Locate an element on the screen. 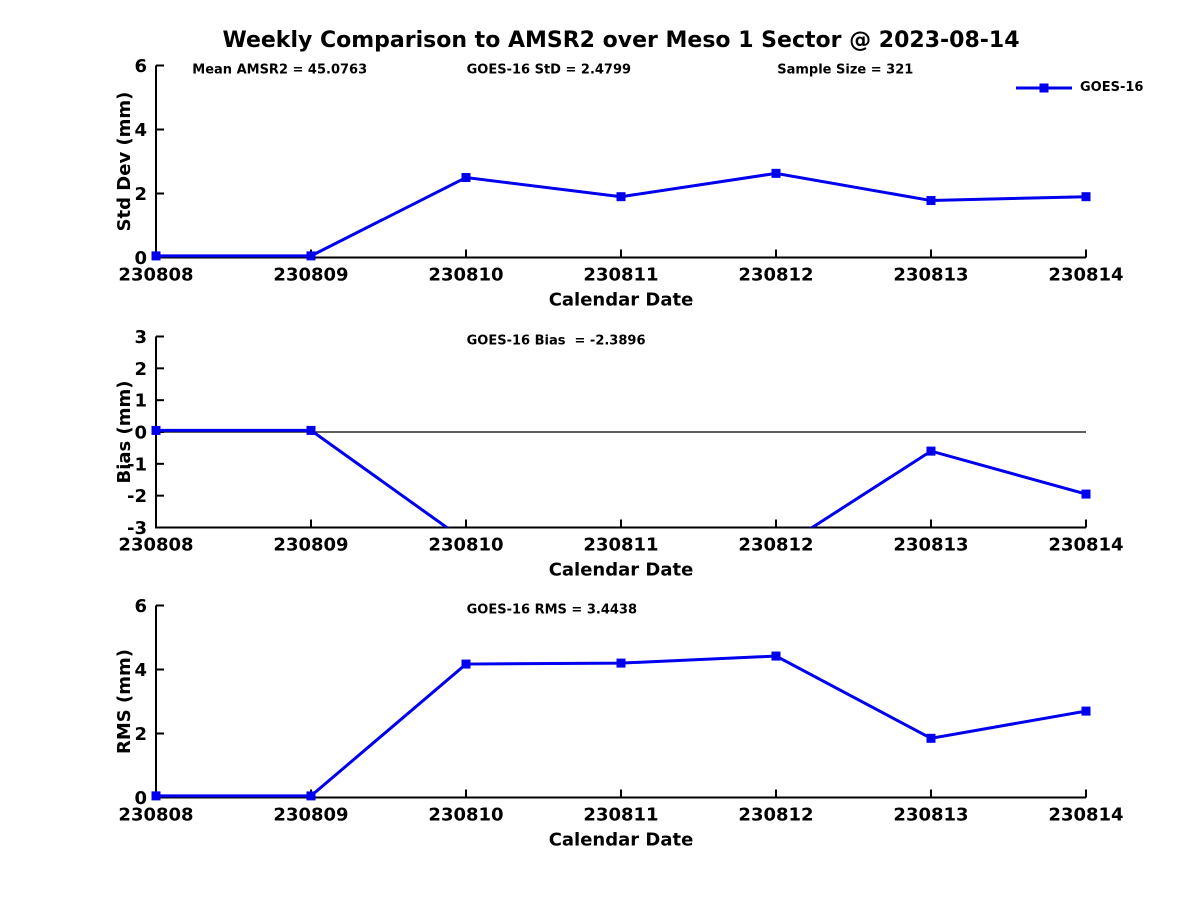  stat-annotation: Sample Size = 321 is located at coordinates (845, 70).